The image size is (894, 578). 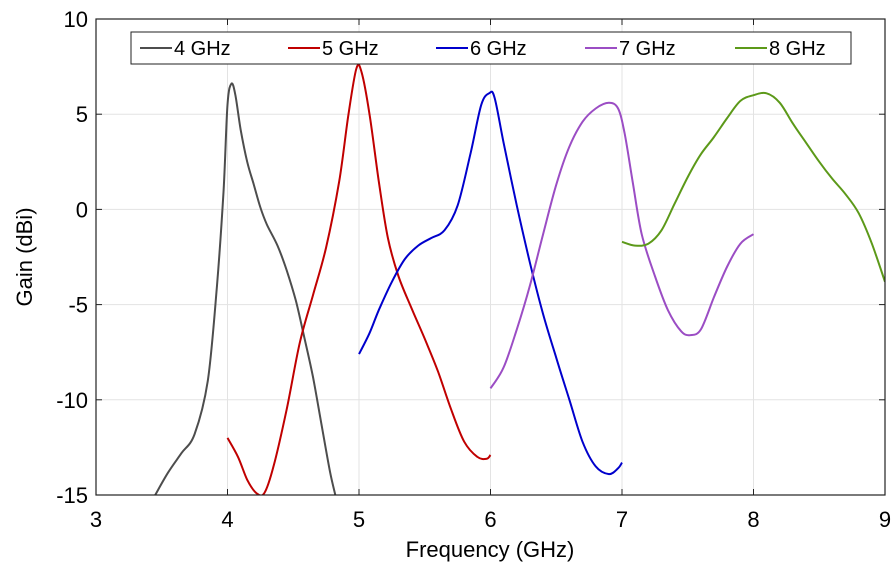 I want to click on x-tick-label: 8, so click(x=753, y=519).